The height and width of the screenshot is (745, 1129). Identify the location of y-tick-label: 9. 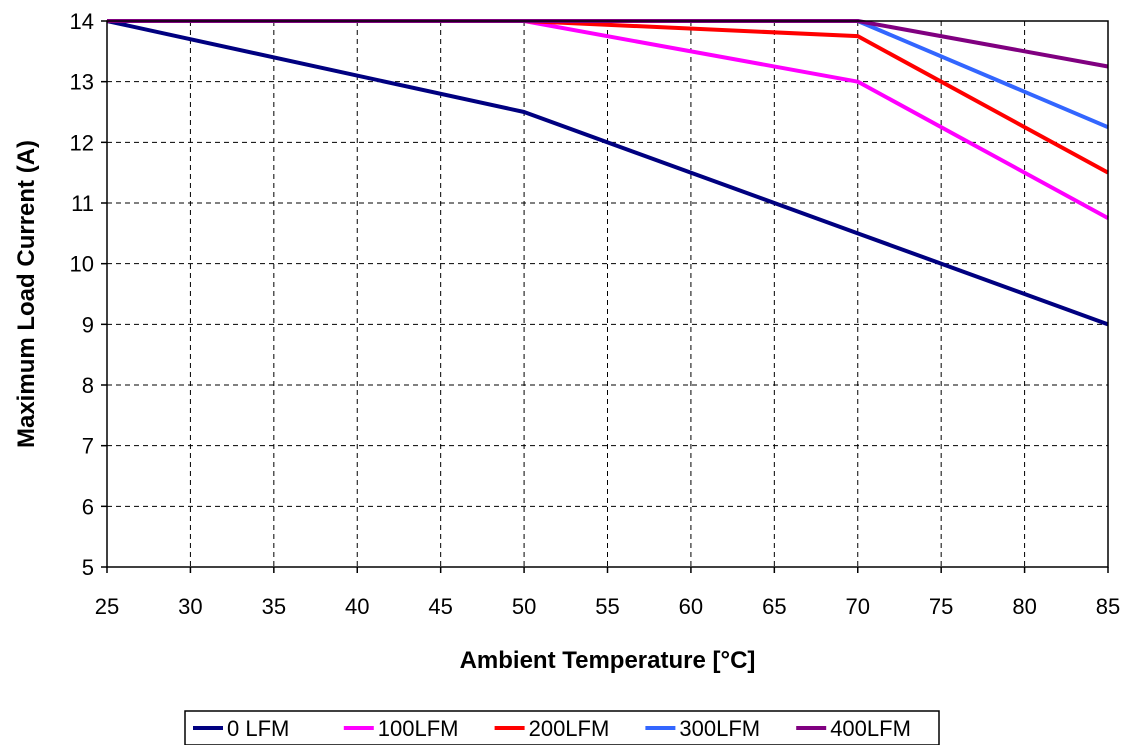
(88, 324).